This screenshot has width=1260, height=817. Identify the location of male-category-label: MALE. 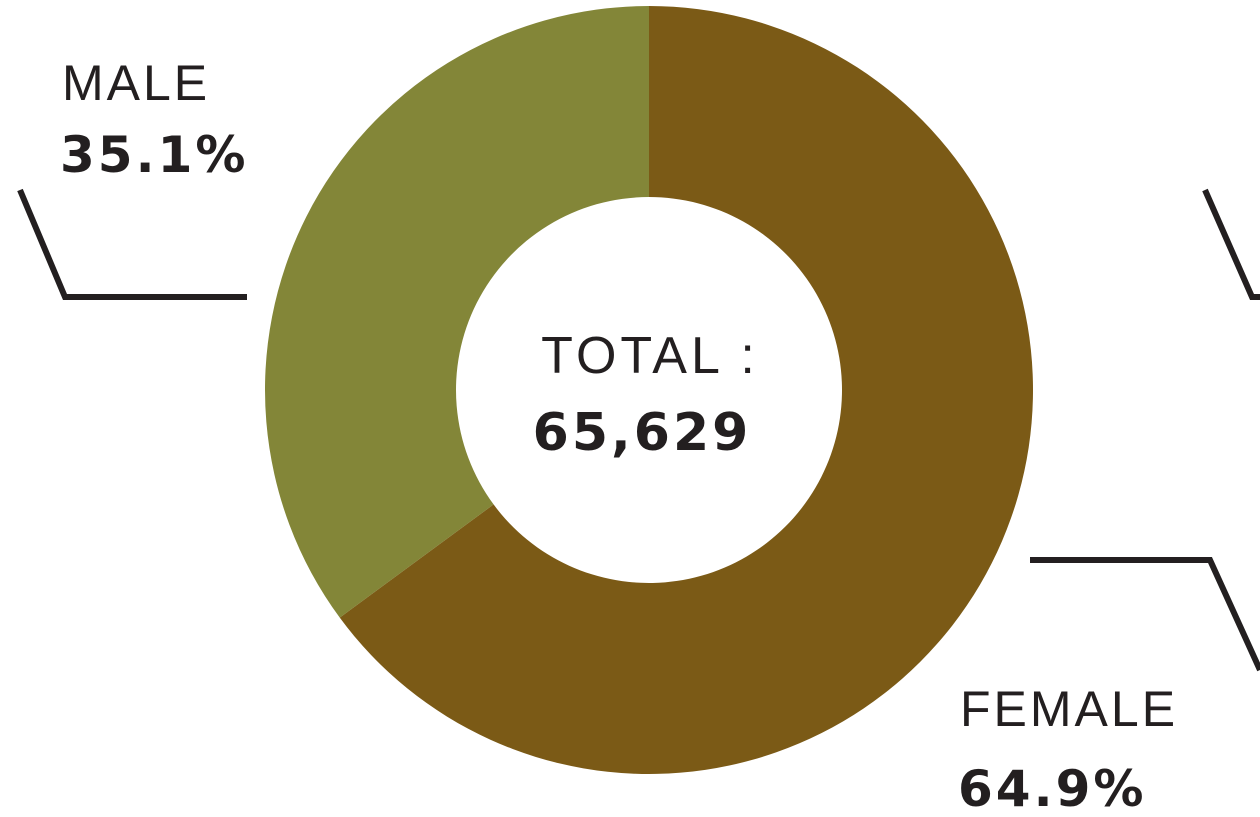
(136, 83).